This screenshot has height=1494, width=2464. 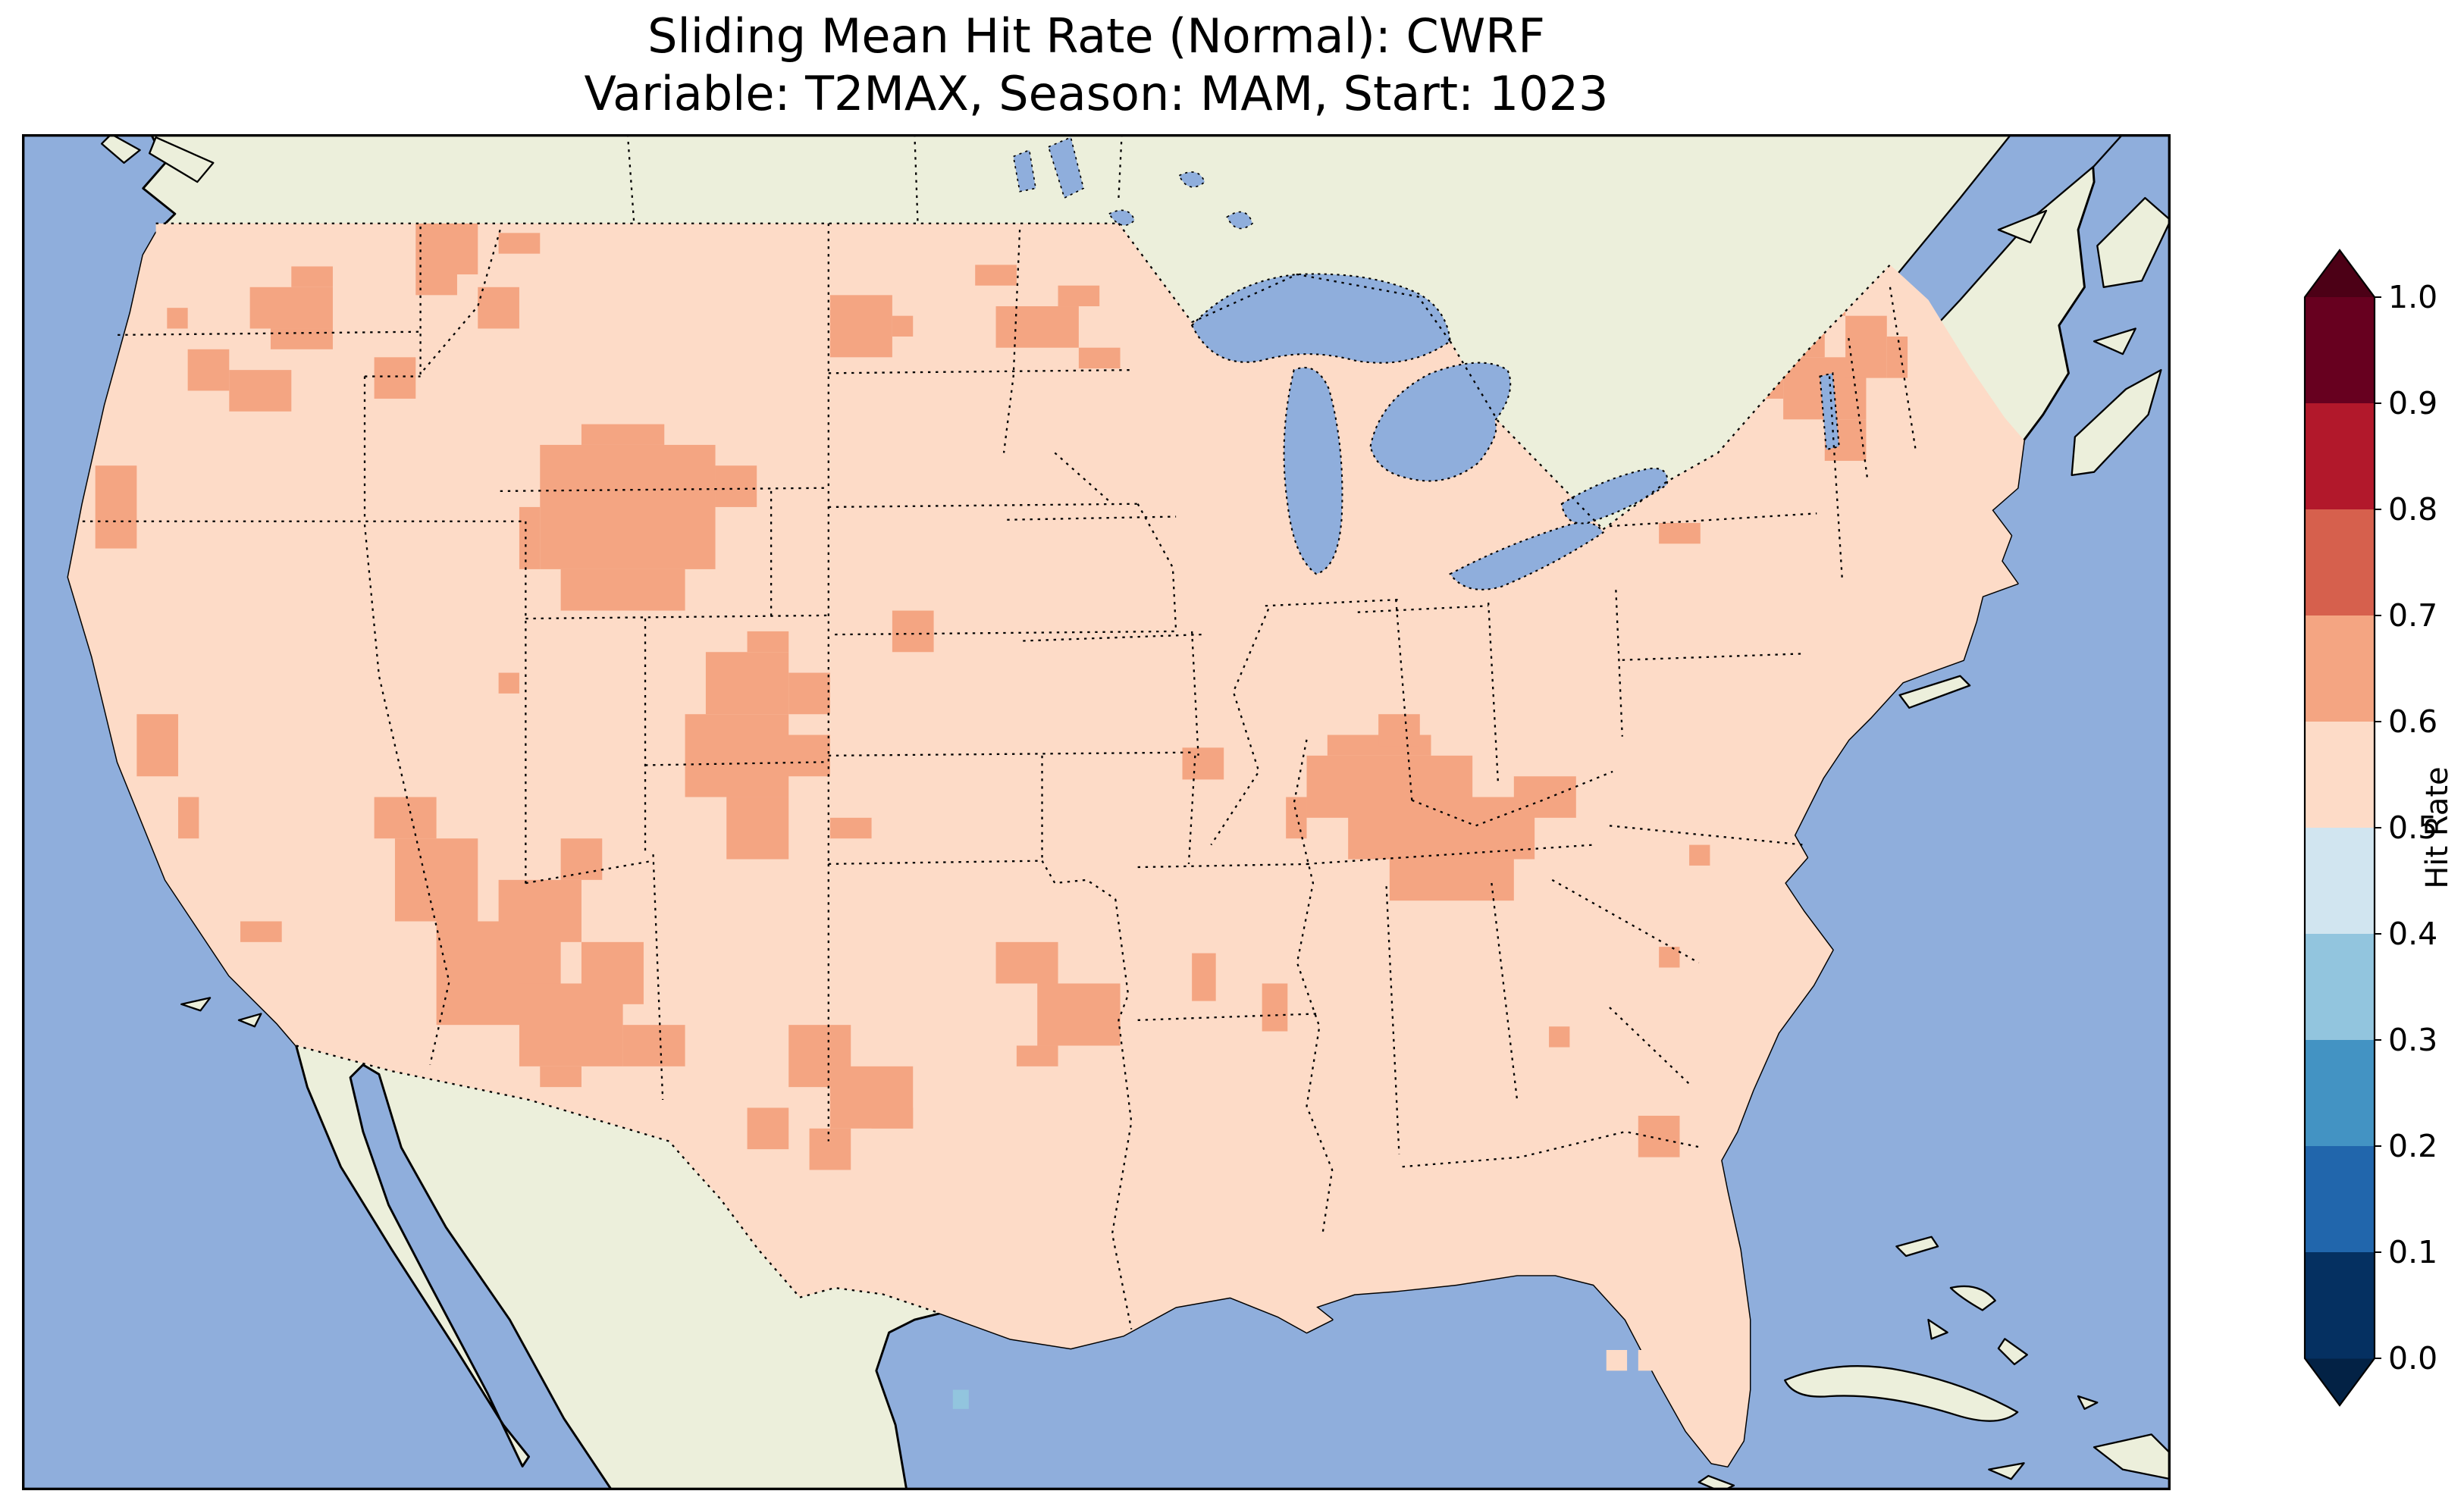 What do you see at coordinates (2412, 615) in the screenshot?
I see `colorbar-tick-label: 0.7` at bounding box center [2412, 615].